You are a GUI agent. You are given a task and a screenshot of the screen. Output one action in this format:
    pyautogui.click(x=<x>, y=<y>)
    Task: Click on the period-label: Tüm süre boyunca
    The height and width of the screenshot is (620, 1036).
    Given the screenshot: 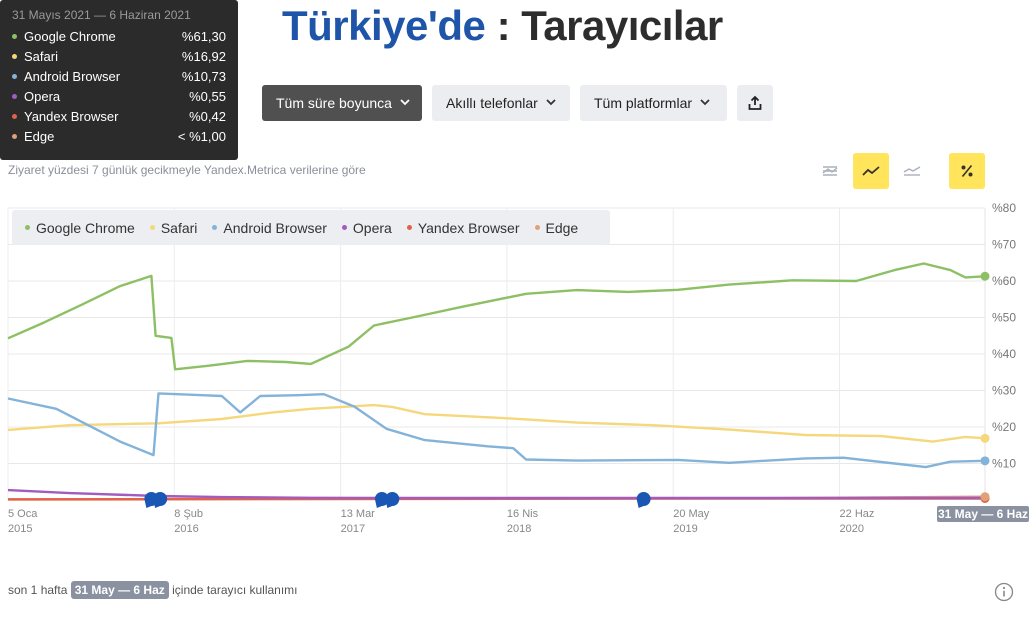 What is the action you would take?
    pyautogui.click(x=334, y=103)
    